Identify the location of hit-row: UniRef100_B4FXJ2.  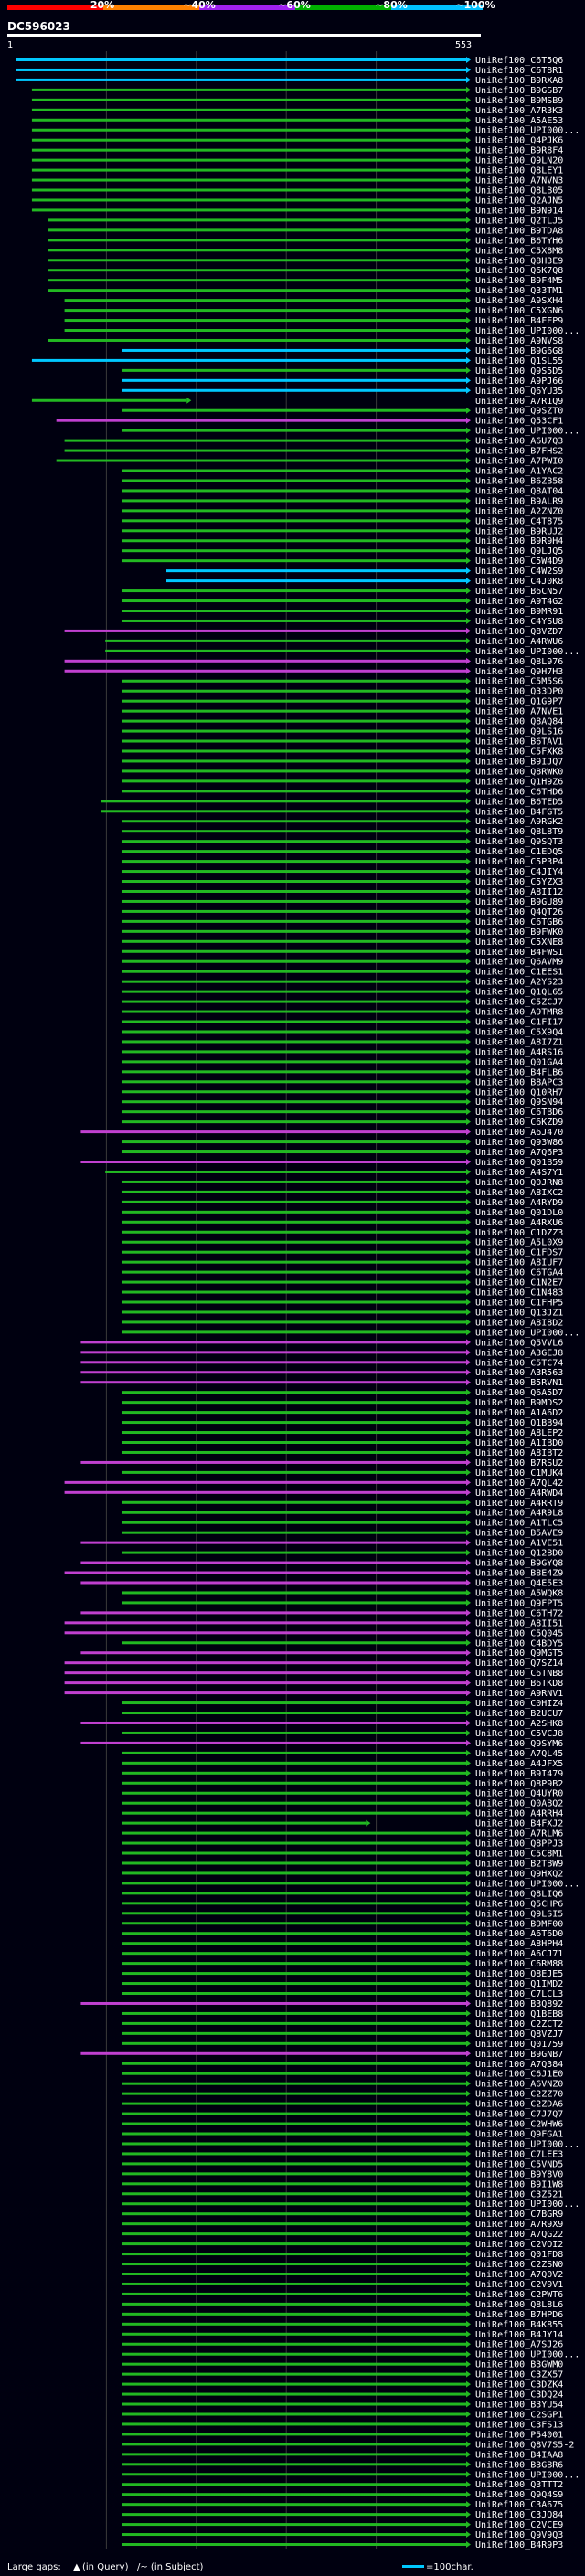
(342, 1824).